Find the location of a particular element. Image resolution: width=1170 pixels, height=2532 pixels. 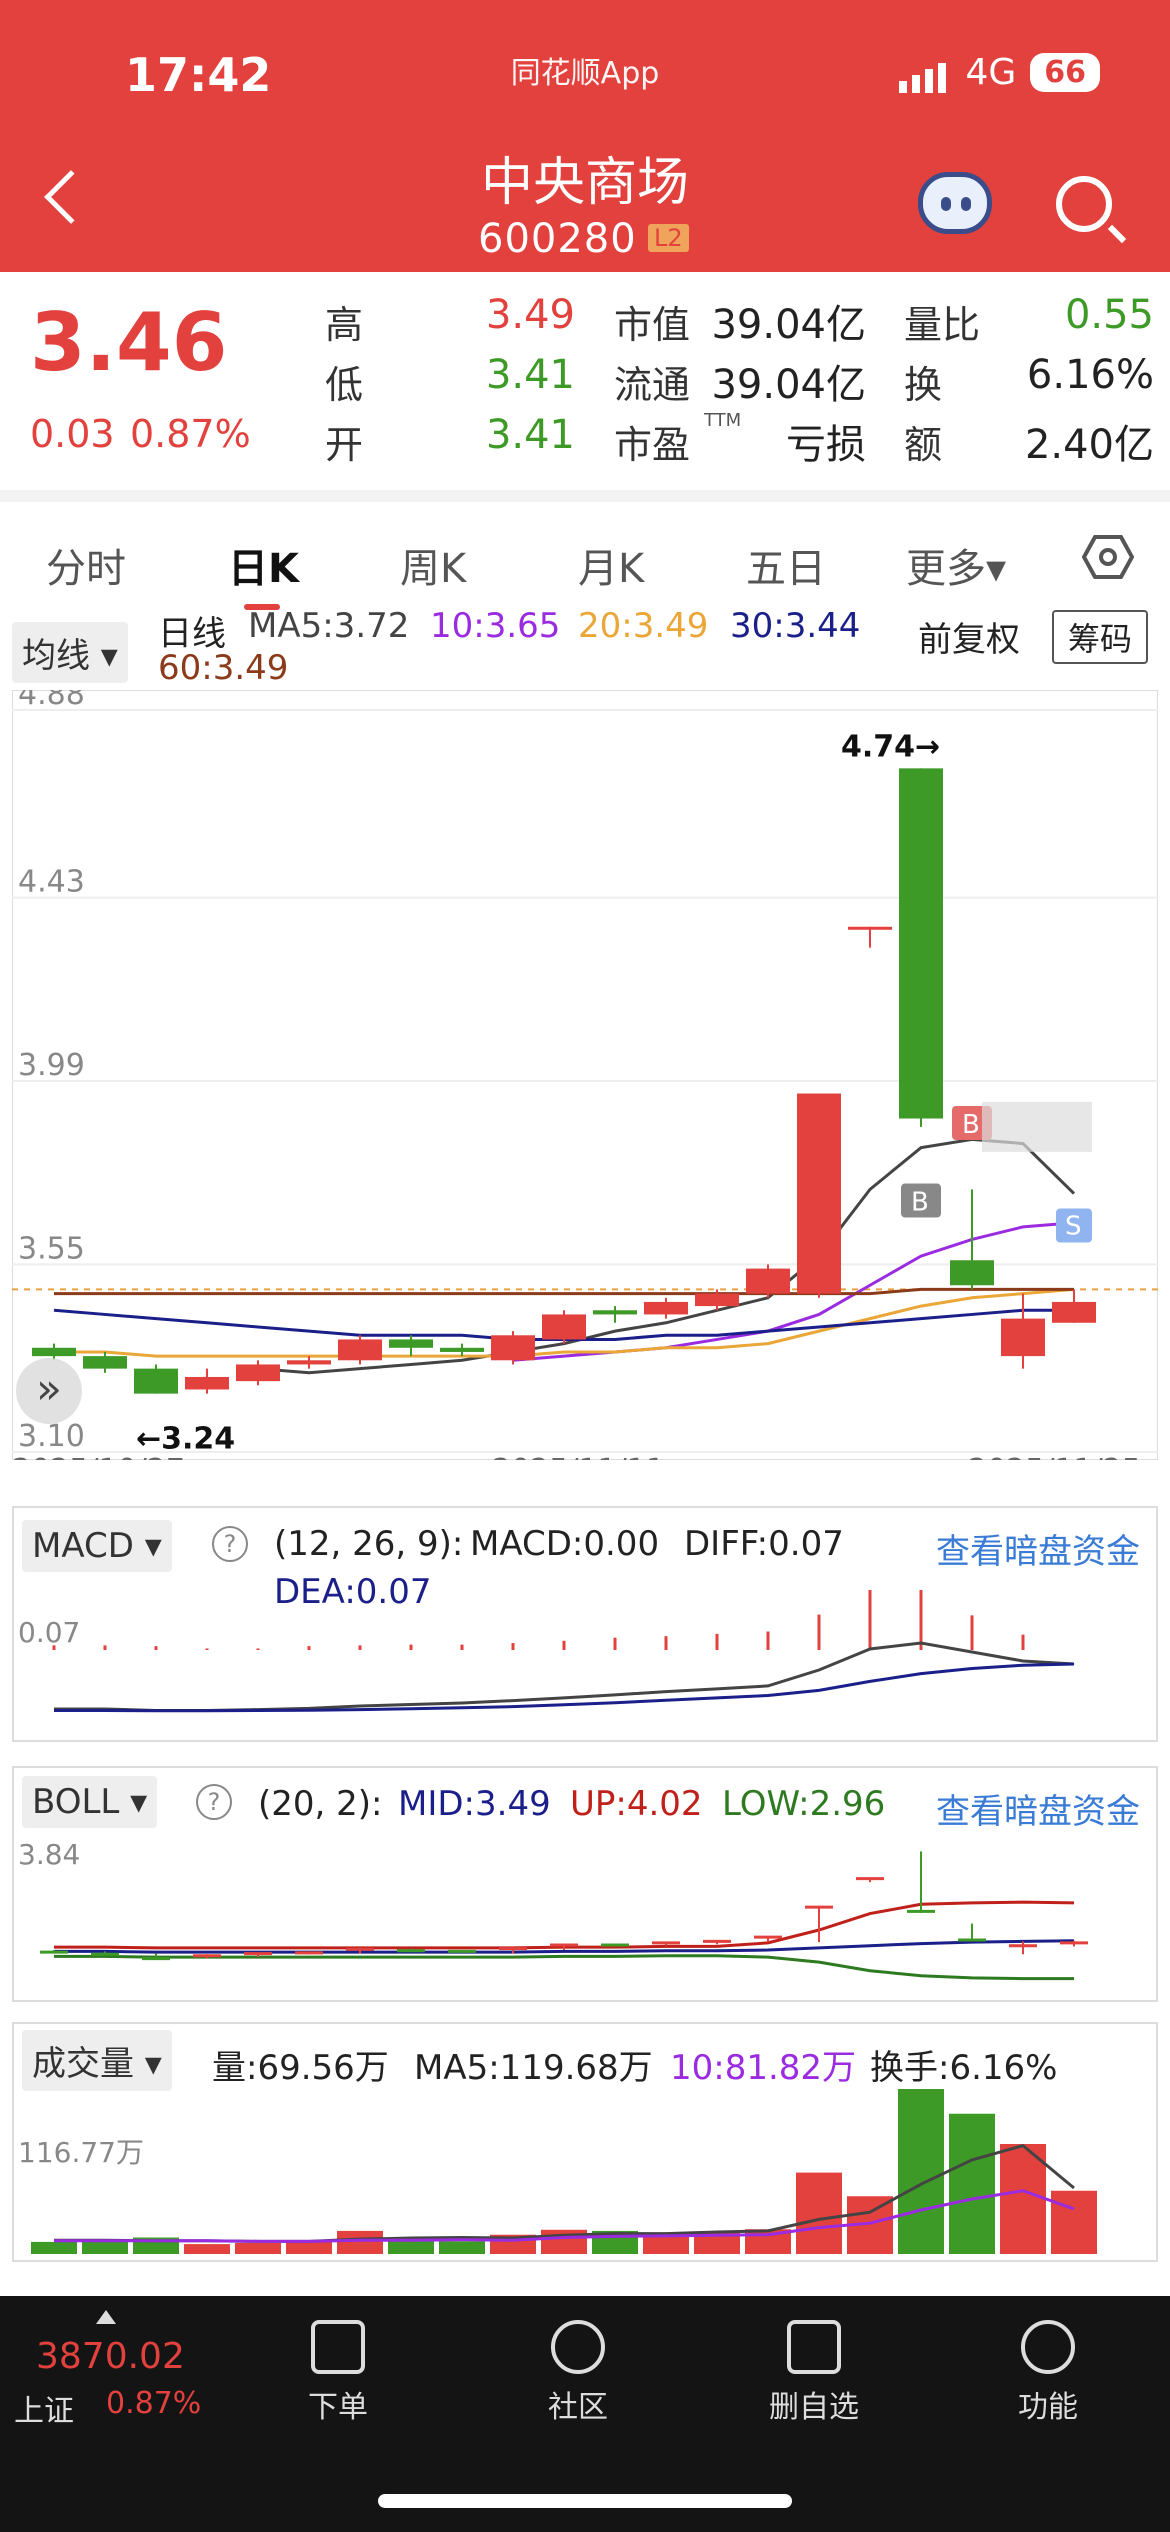

functions-button: 功能 is located at coordinates (1048, 2373).